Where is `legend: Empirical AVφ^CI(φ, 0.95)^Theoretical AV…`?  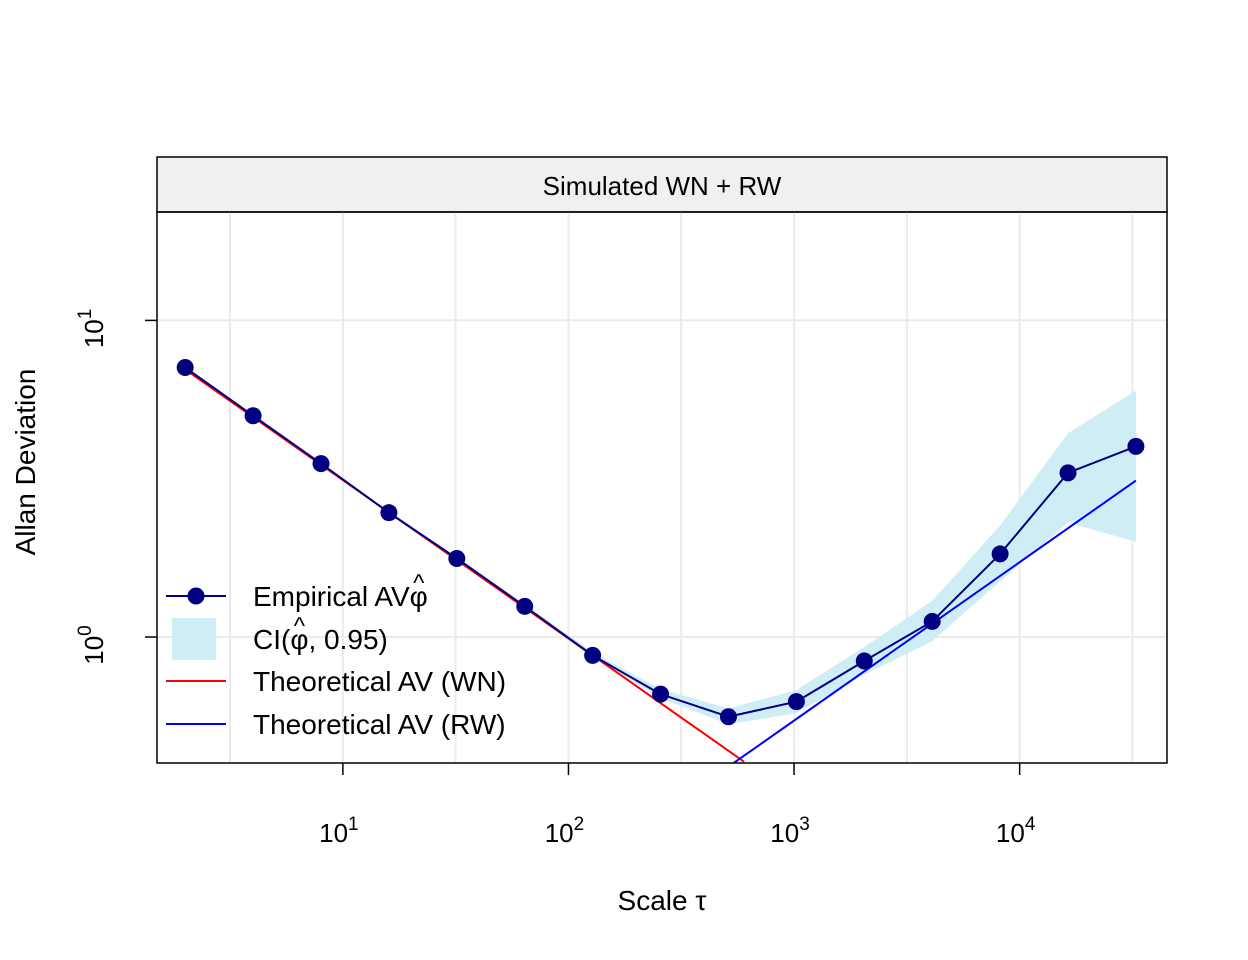 legend: Empirical AVφ^CI(φ, 0.95)^Theoretical AV… is located at coordinates (336, 655).